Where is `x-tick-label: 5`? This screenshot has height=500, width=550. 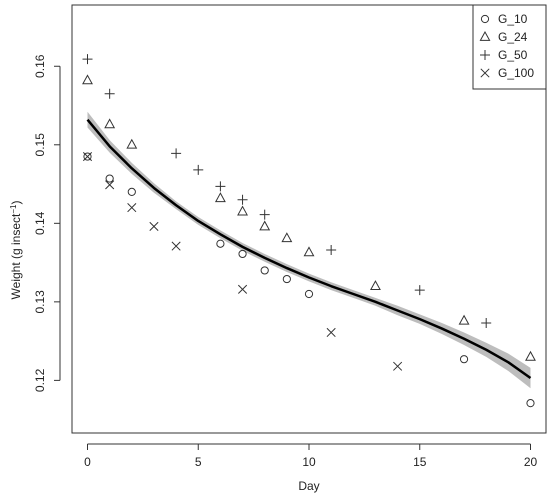 x-tick-label: 5 is located at coordinates (198, 462).